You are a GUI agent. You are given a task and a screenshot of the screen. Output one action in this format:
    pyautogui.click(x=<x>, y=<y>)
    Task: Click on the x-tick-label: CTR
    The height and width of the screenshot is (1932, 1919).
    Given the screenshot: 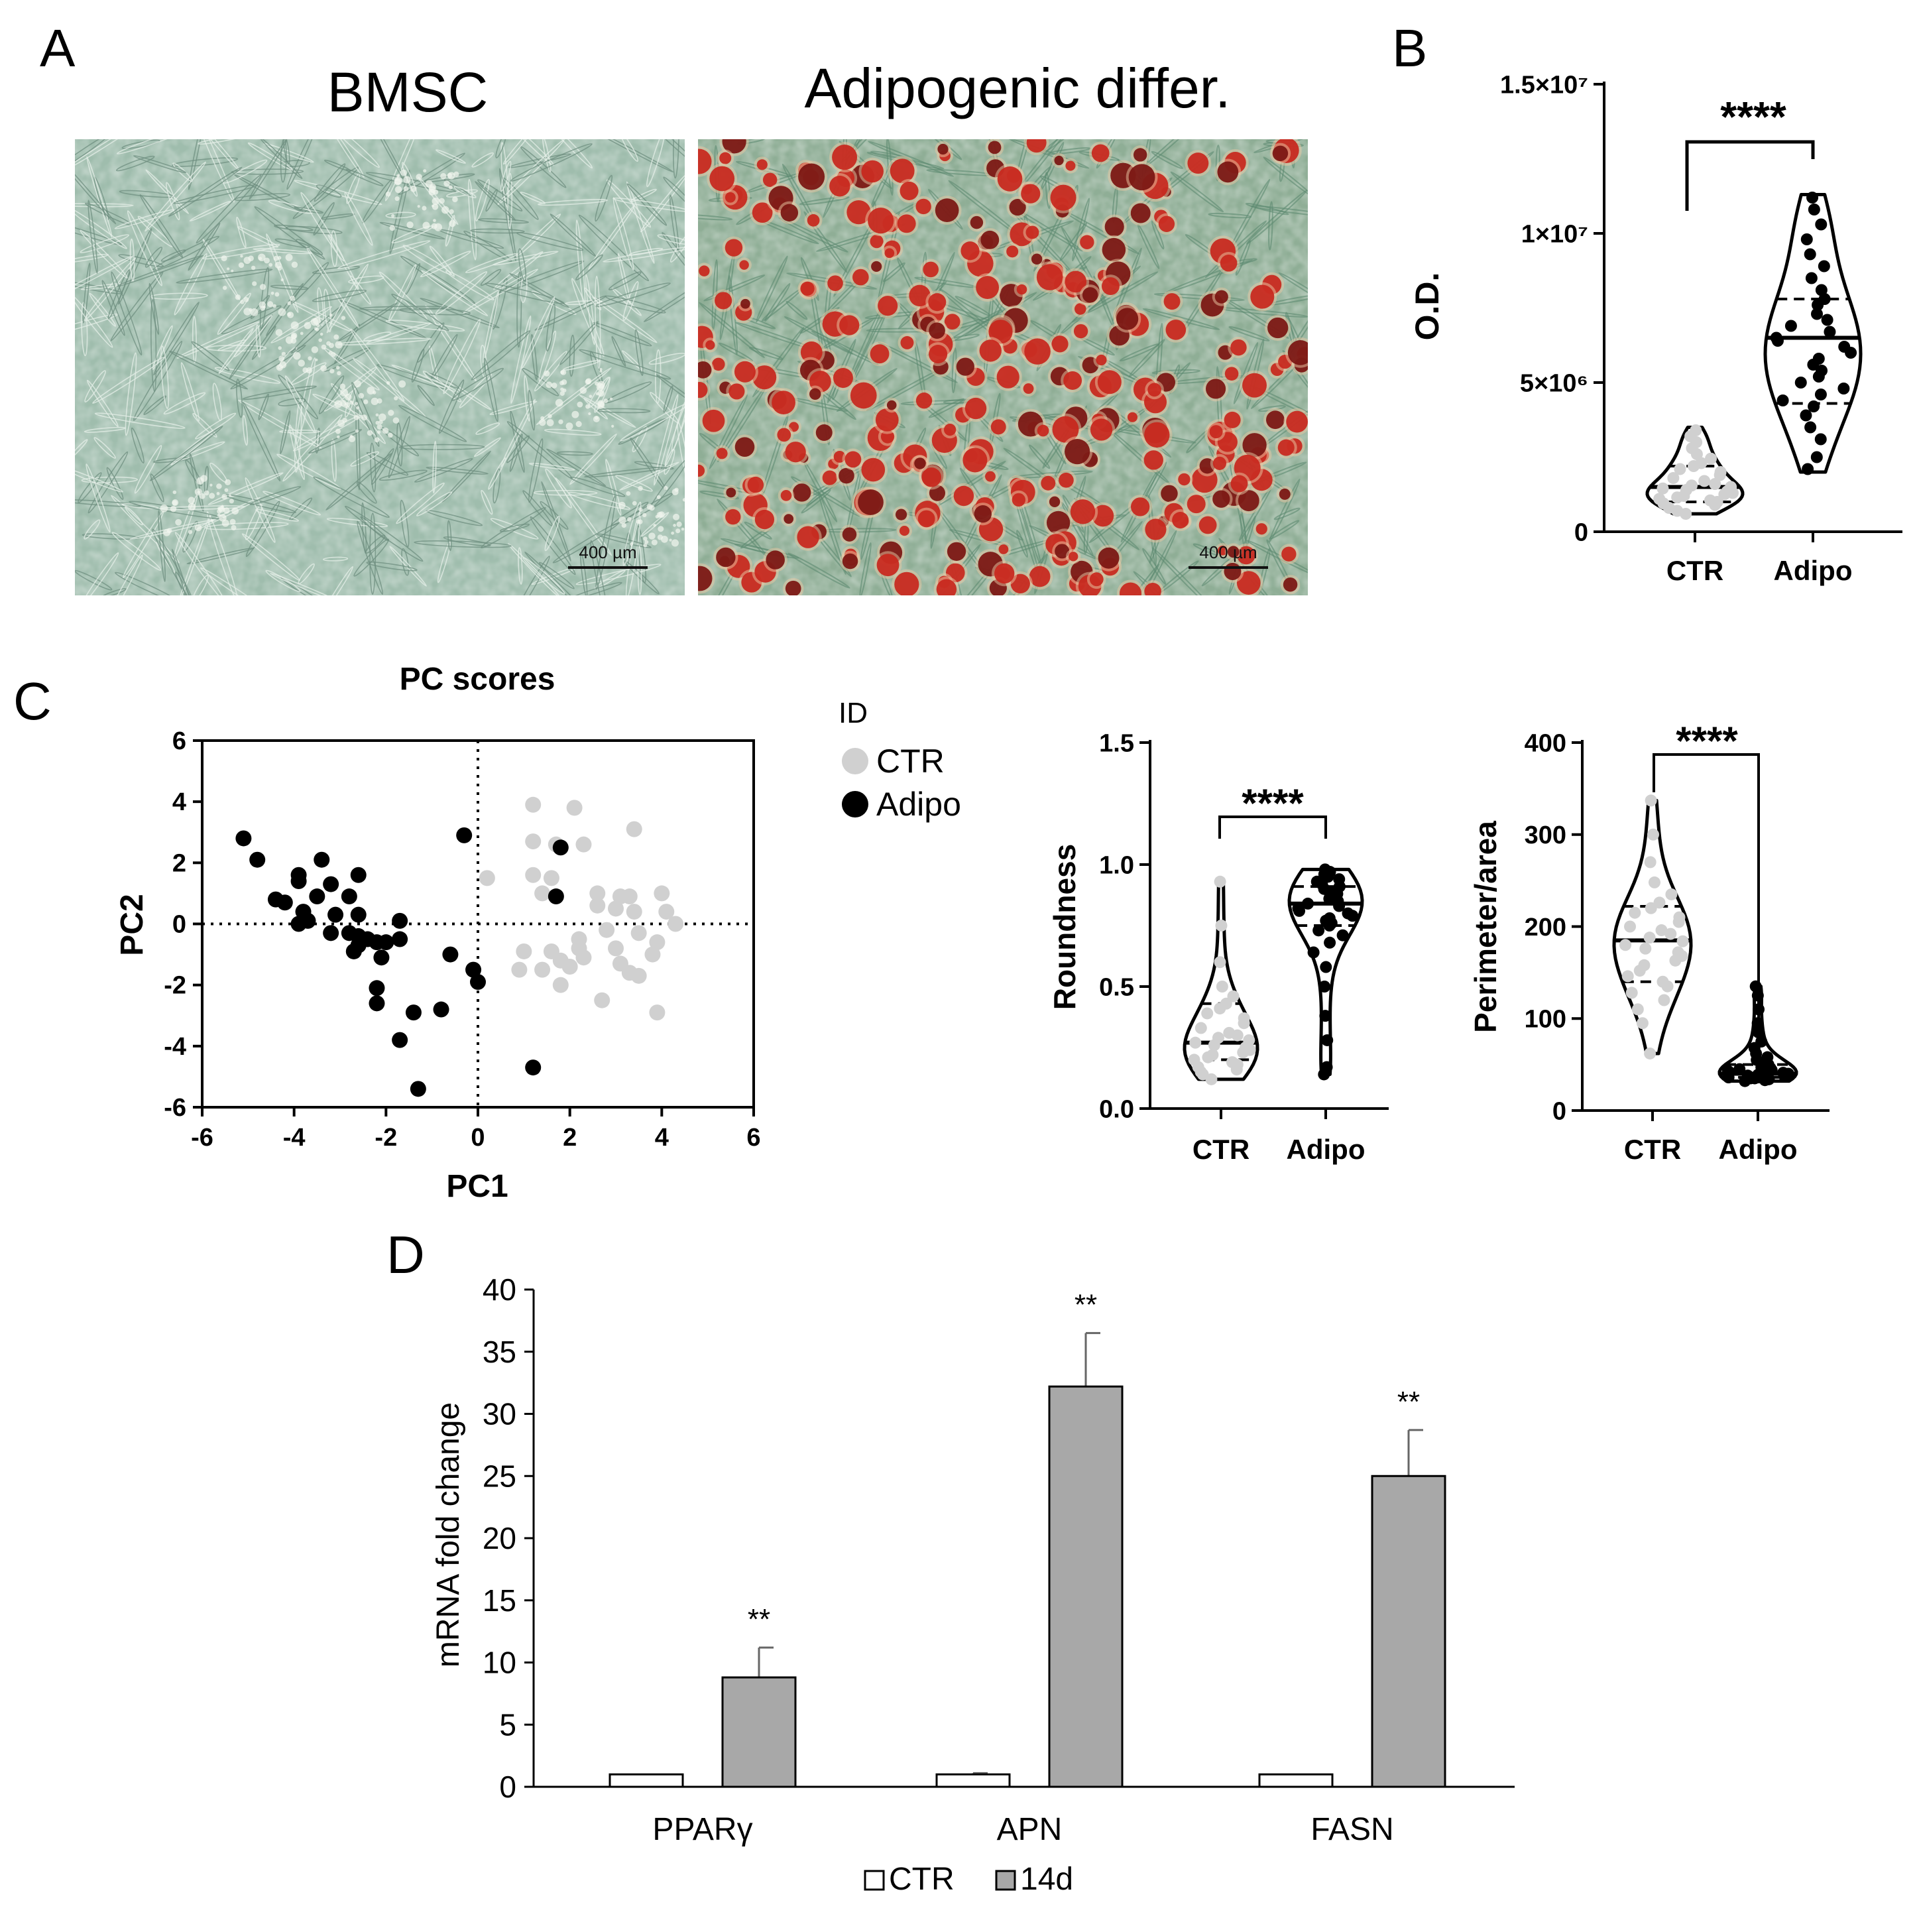 What is the action you would take?
    pyautogui.click(x=1652, y=1149)
    